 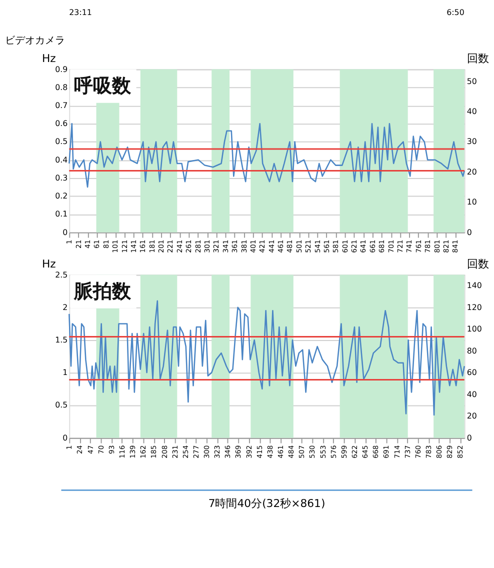 I want to click on y-tick-label: 0.2, so click(x=61, y=196).